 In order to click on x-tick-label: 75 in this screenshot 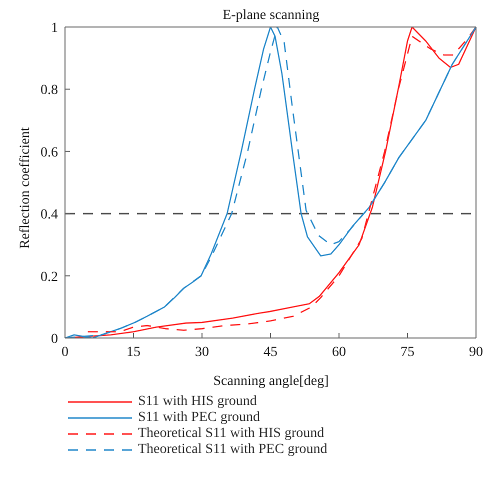, I will do `click(407, 352)`.